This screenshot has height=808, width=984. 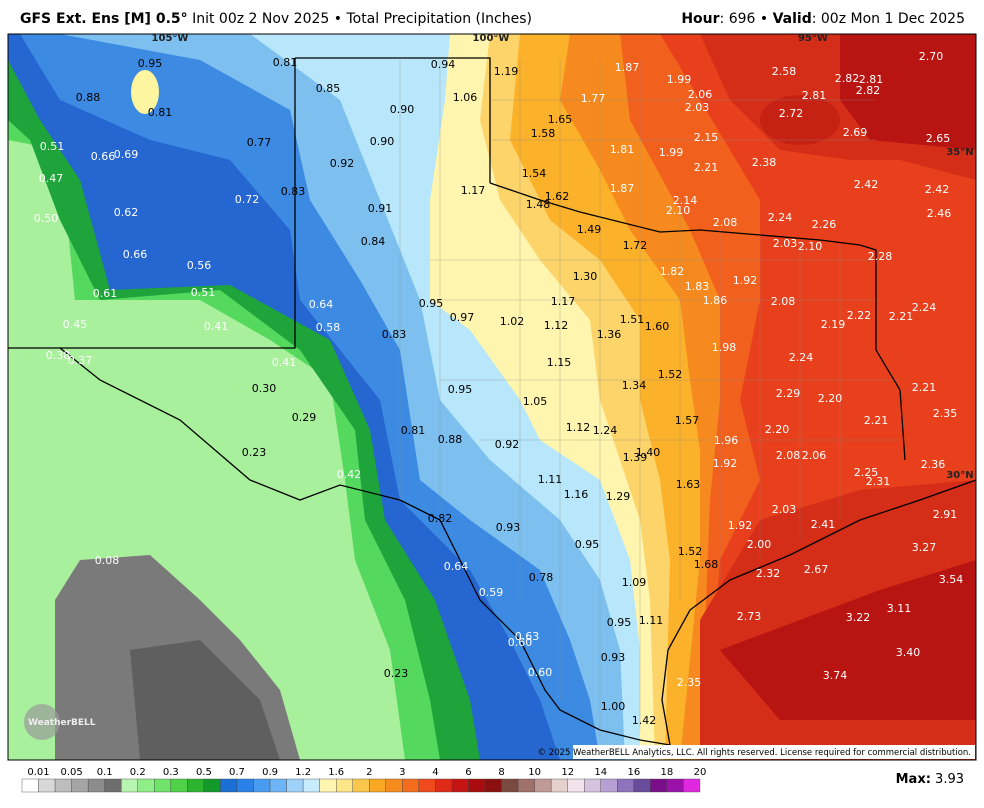 What do you see at coordinates (71, 772) in the screenshot?
I see `colorbar-label: 0.05` at bounding box center [71, 772].